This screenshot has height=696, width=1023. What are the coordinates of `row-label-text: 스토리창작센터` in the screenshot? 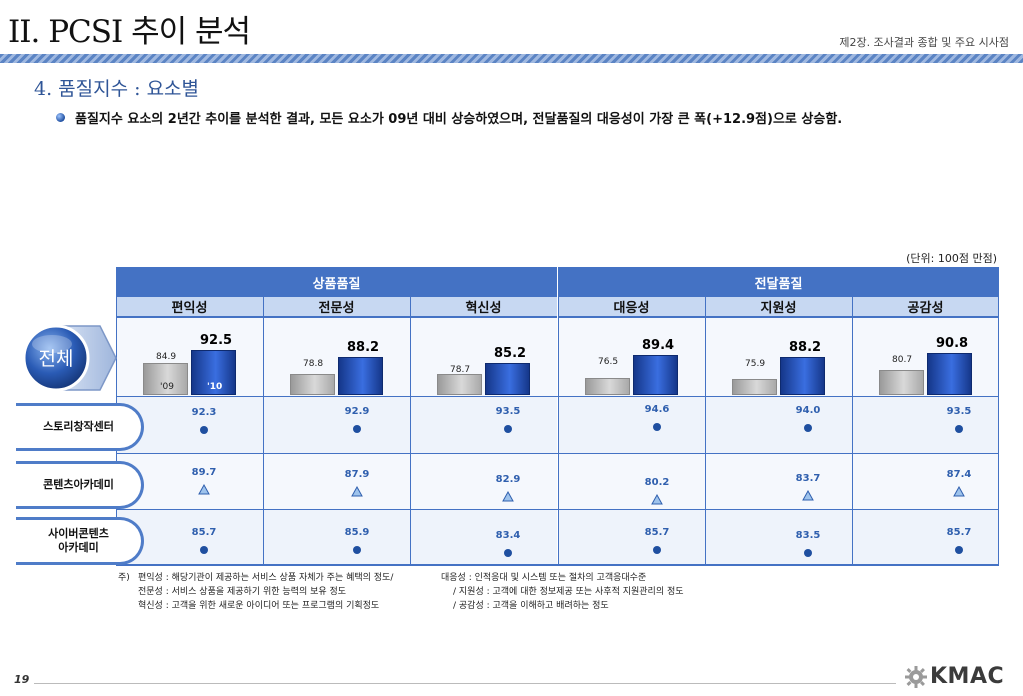 It's located at (78, 427).